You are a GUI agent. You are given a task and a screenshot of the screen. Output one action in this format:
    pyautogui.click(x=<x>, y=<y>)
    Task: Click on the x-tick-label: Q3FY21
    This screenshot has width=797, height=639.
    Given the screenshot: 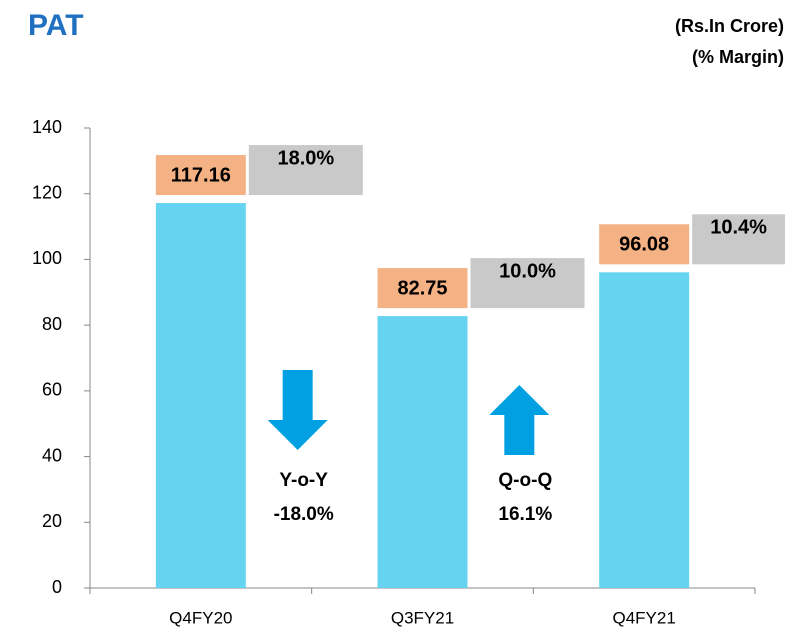 What is the action you would take?
    pyautogui.click(x=422, y=617)
    